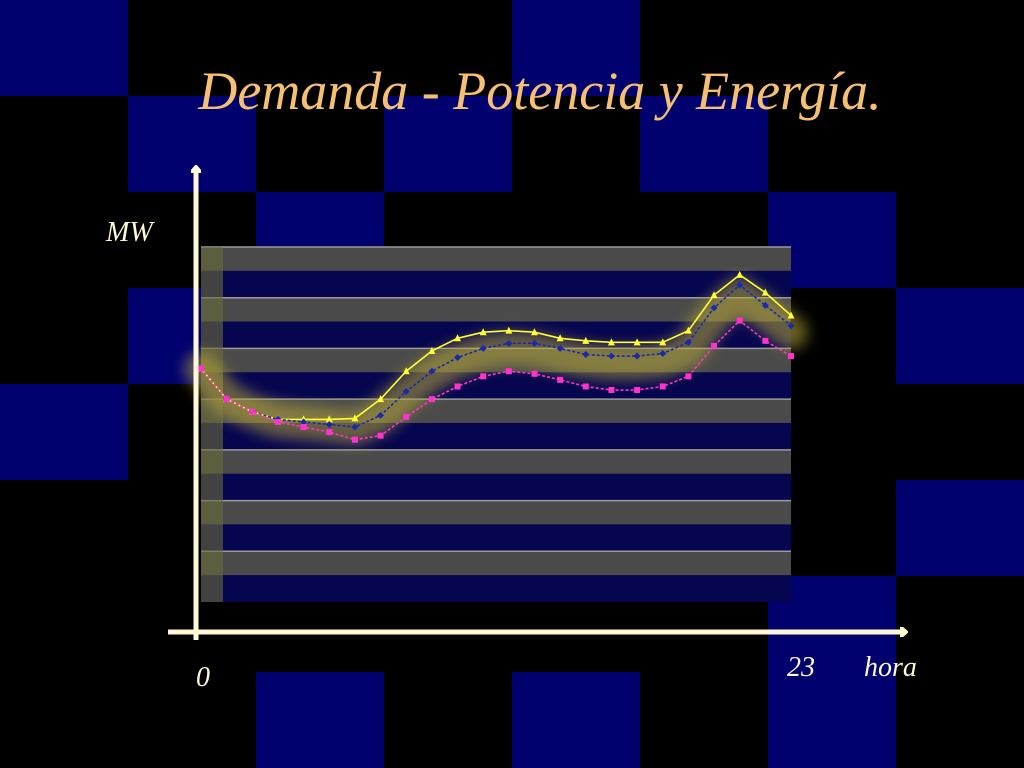  I want to click on series-group, so click(496, 356).